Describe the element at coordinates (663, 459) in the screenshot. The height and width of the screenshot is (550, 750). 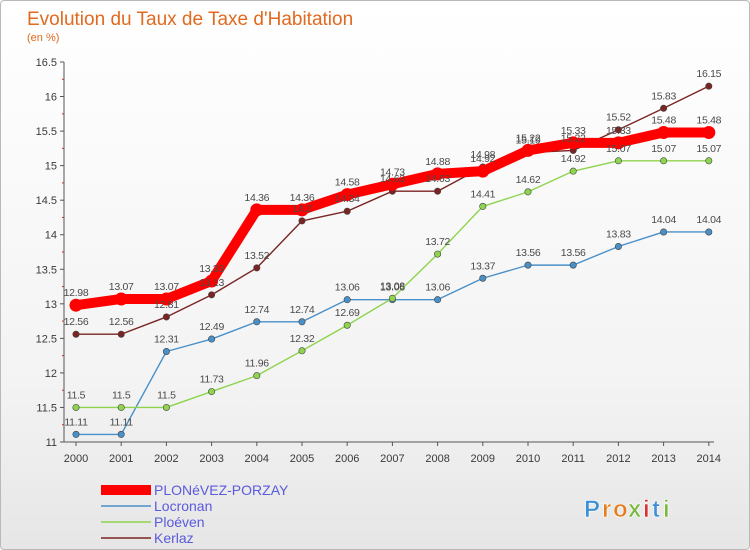
I see `x-tick-label: 2013` at that location.